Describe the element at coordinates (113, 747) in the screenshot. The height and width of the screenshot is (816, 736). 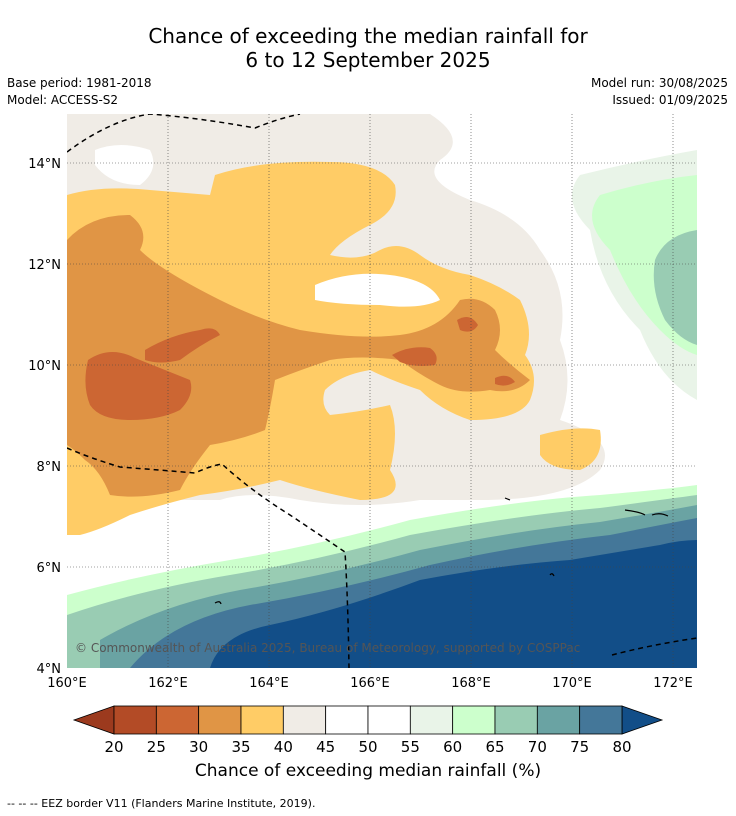
I see `colorbar-label: 20` at that location.